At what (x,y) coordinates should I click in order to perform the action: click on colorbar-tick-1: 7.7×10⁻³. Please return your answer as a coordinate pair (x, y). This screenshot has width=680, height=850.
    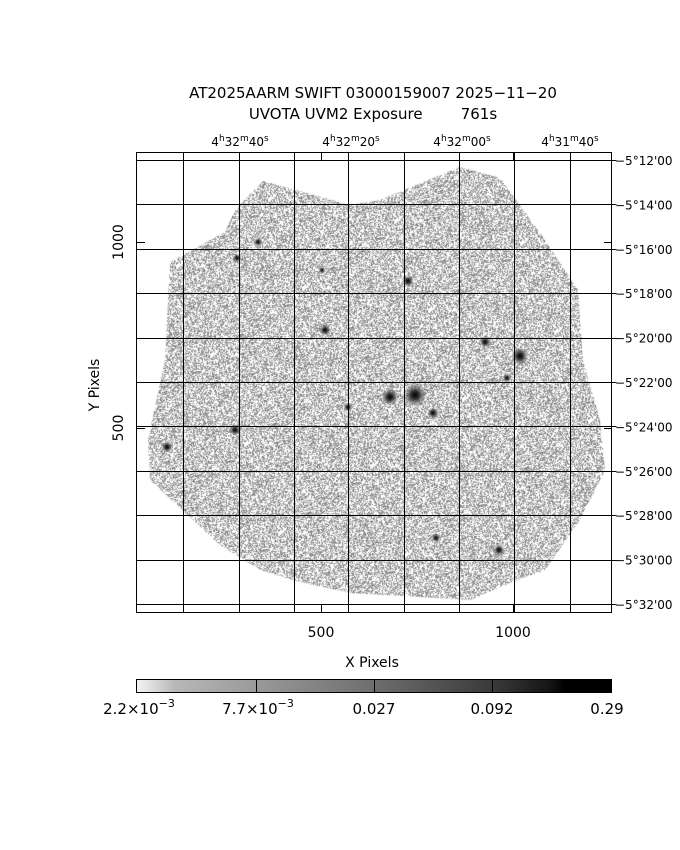
    Looking at the image, I should click on (258, 707).